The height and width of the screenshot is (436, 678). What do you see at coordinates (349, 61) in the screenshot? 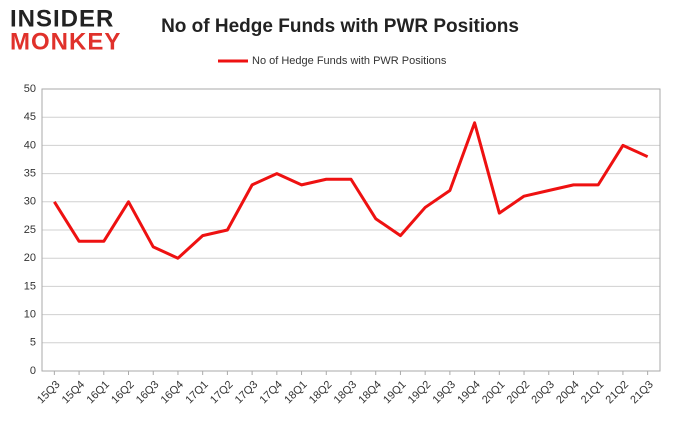
I see `legend-label: No of Hedge Funds with PWR Positions` at bounding box center [349, 61].